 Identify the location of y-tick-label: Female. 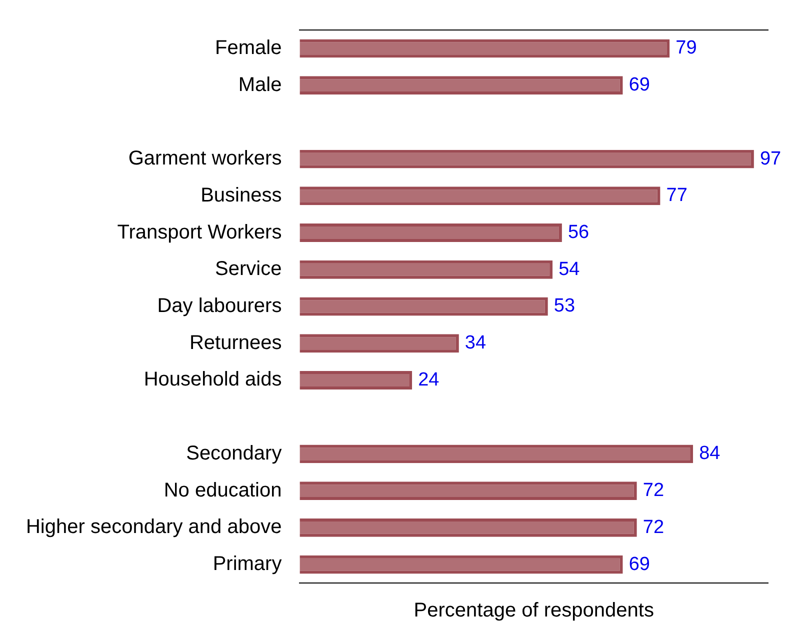
(248, 47).